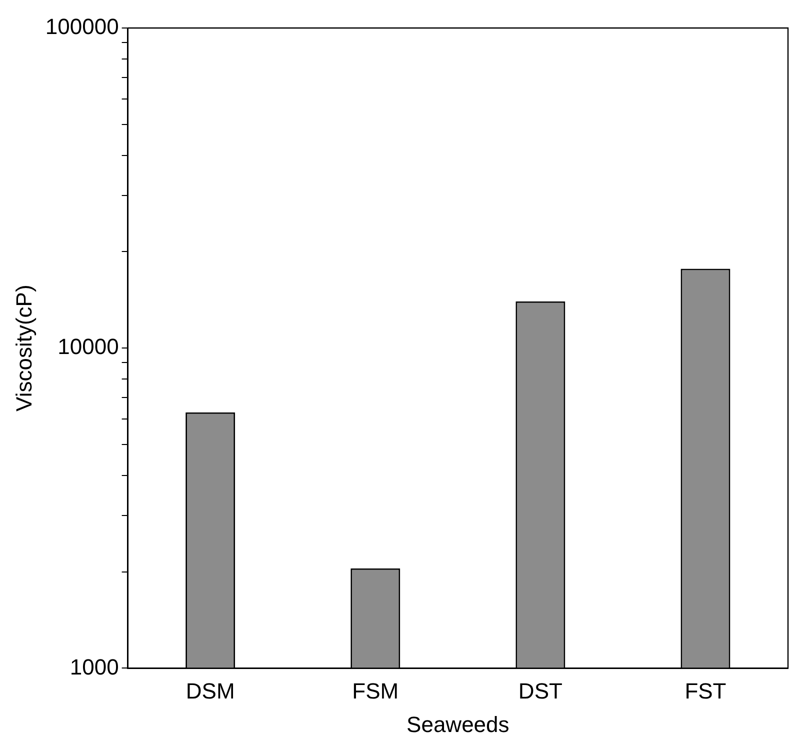 This screenshot has height=753, width=808. I want to click on y-tick-label: 10000, so click(88, 347).